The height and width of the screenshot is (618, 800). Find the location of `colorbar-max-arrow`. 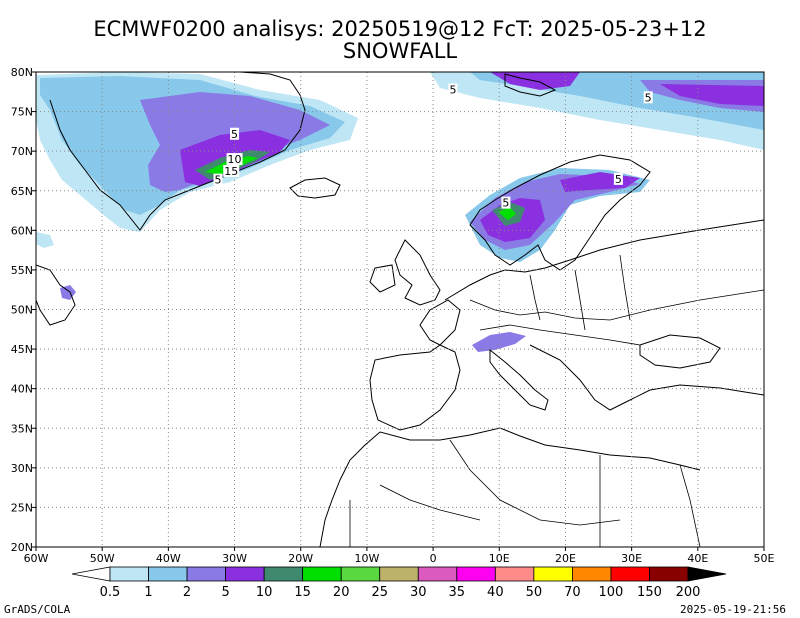

colorbar-max-arrow is located at coordinates (707, 574).